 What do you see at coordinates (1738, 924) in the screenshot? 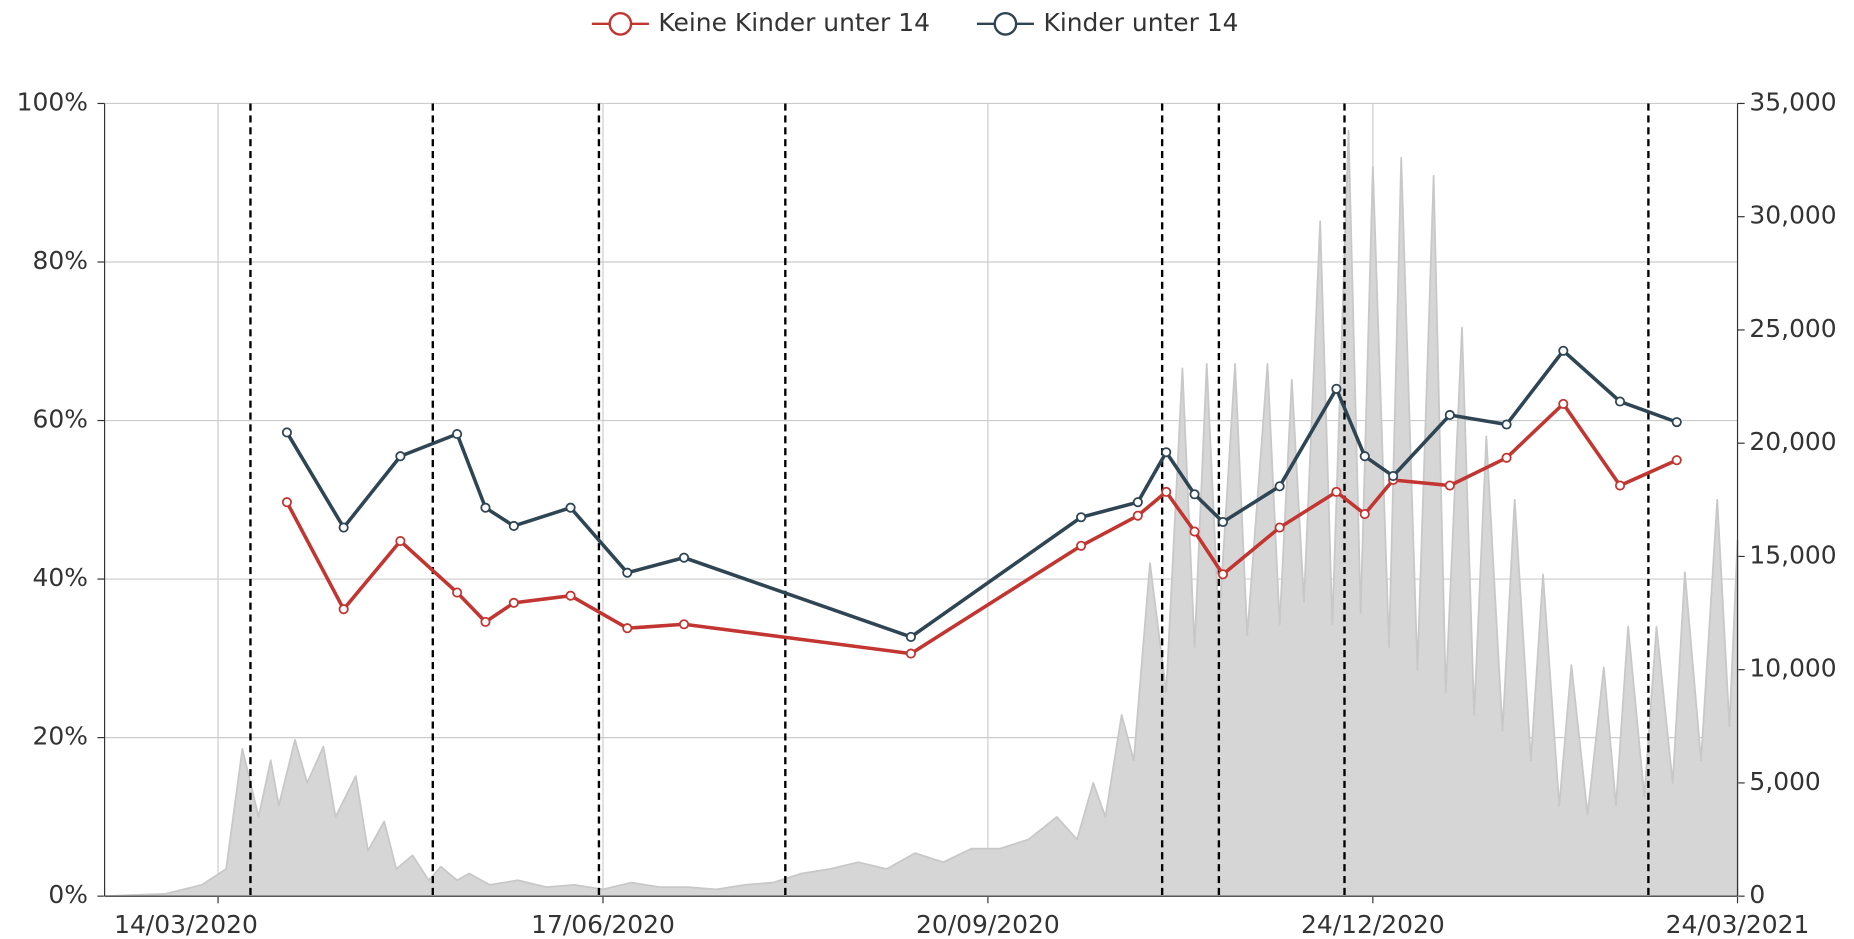
I see `x-tick-label: 24/03/2021` at bounding box center [1738, 924].